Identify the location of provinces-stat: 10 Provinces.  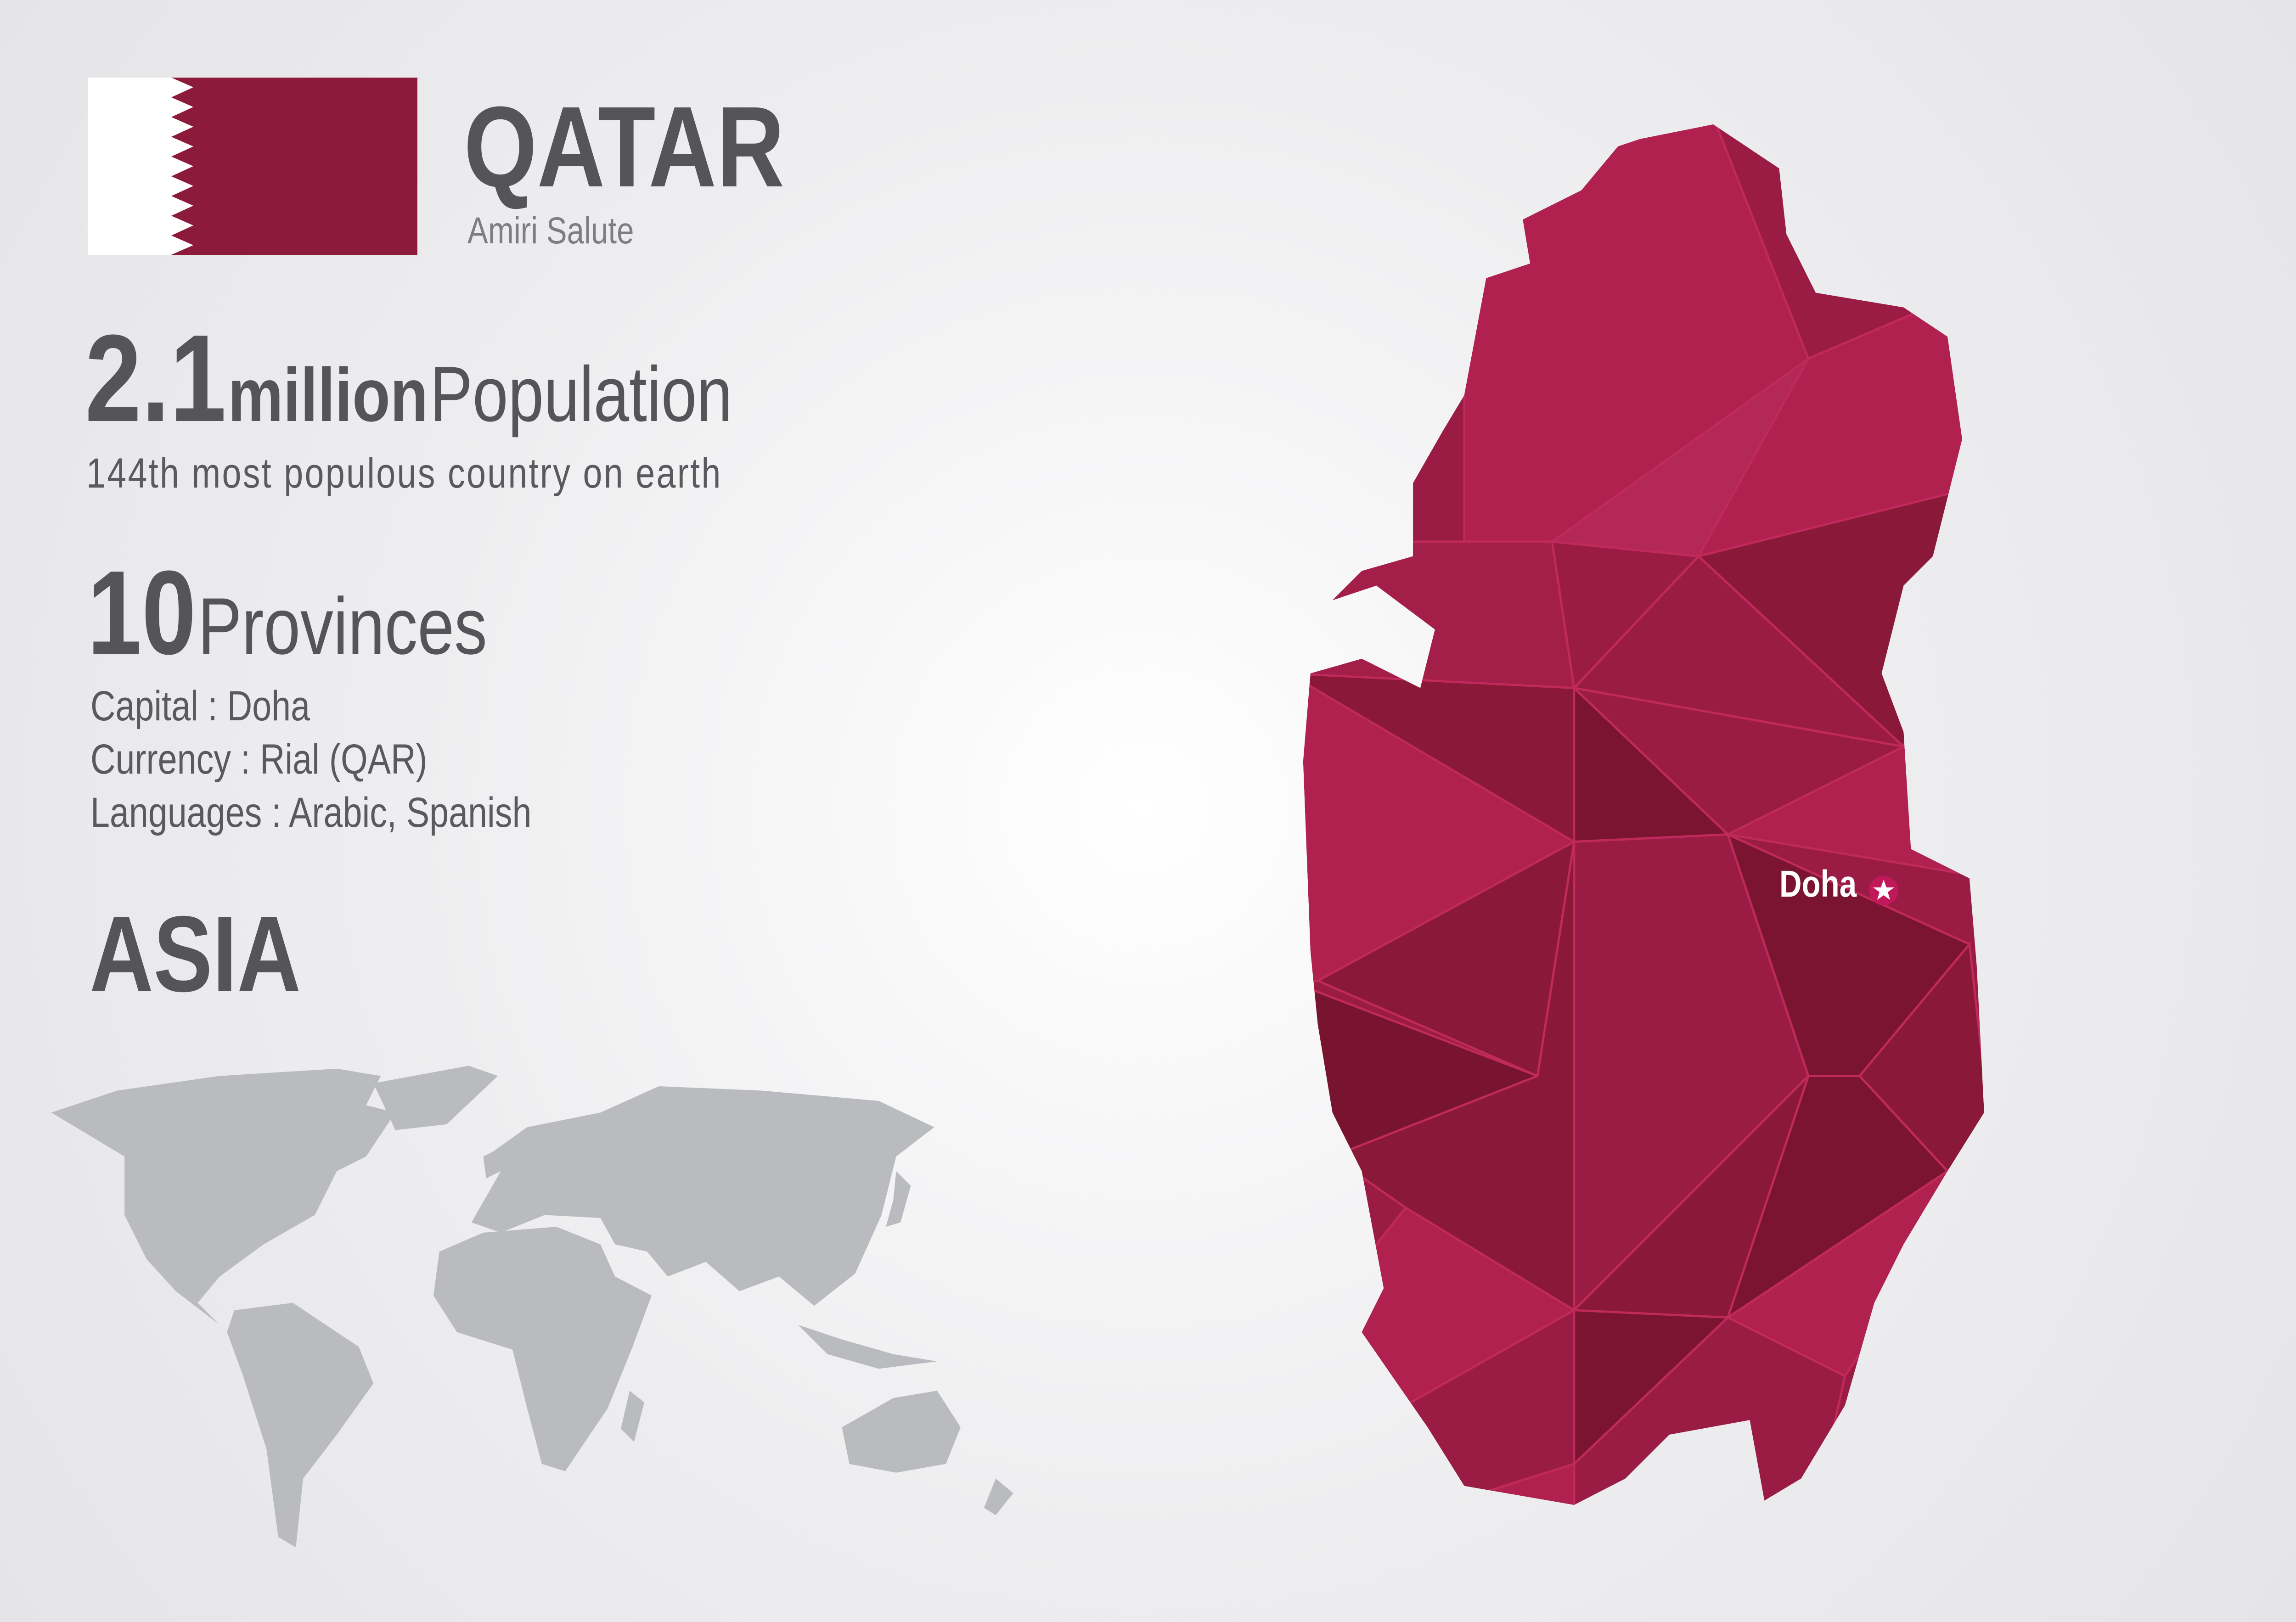
(331, 613).